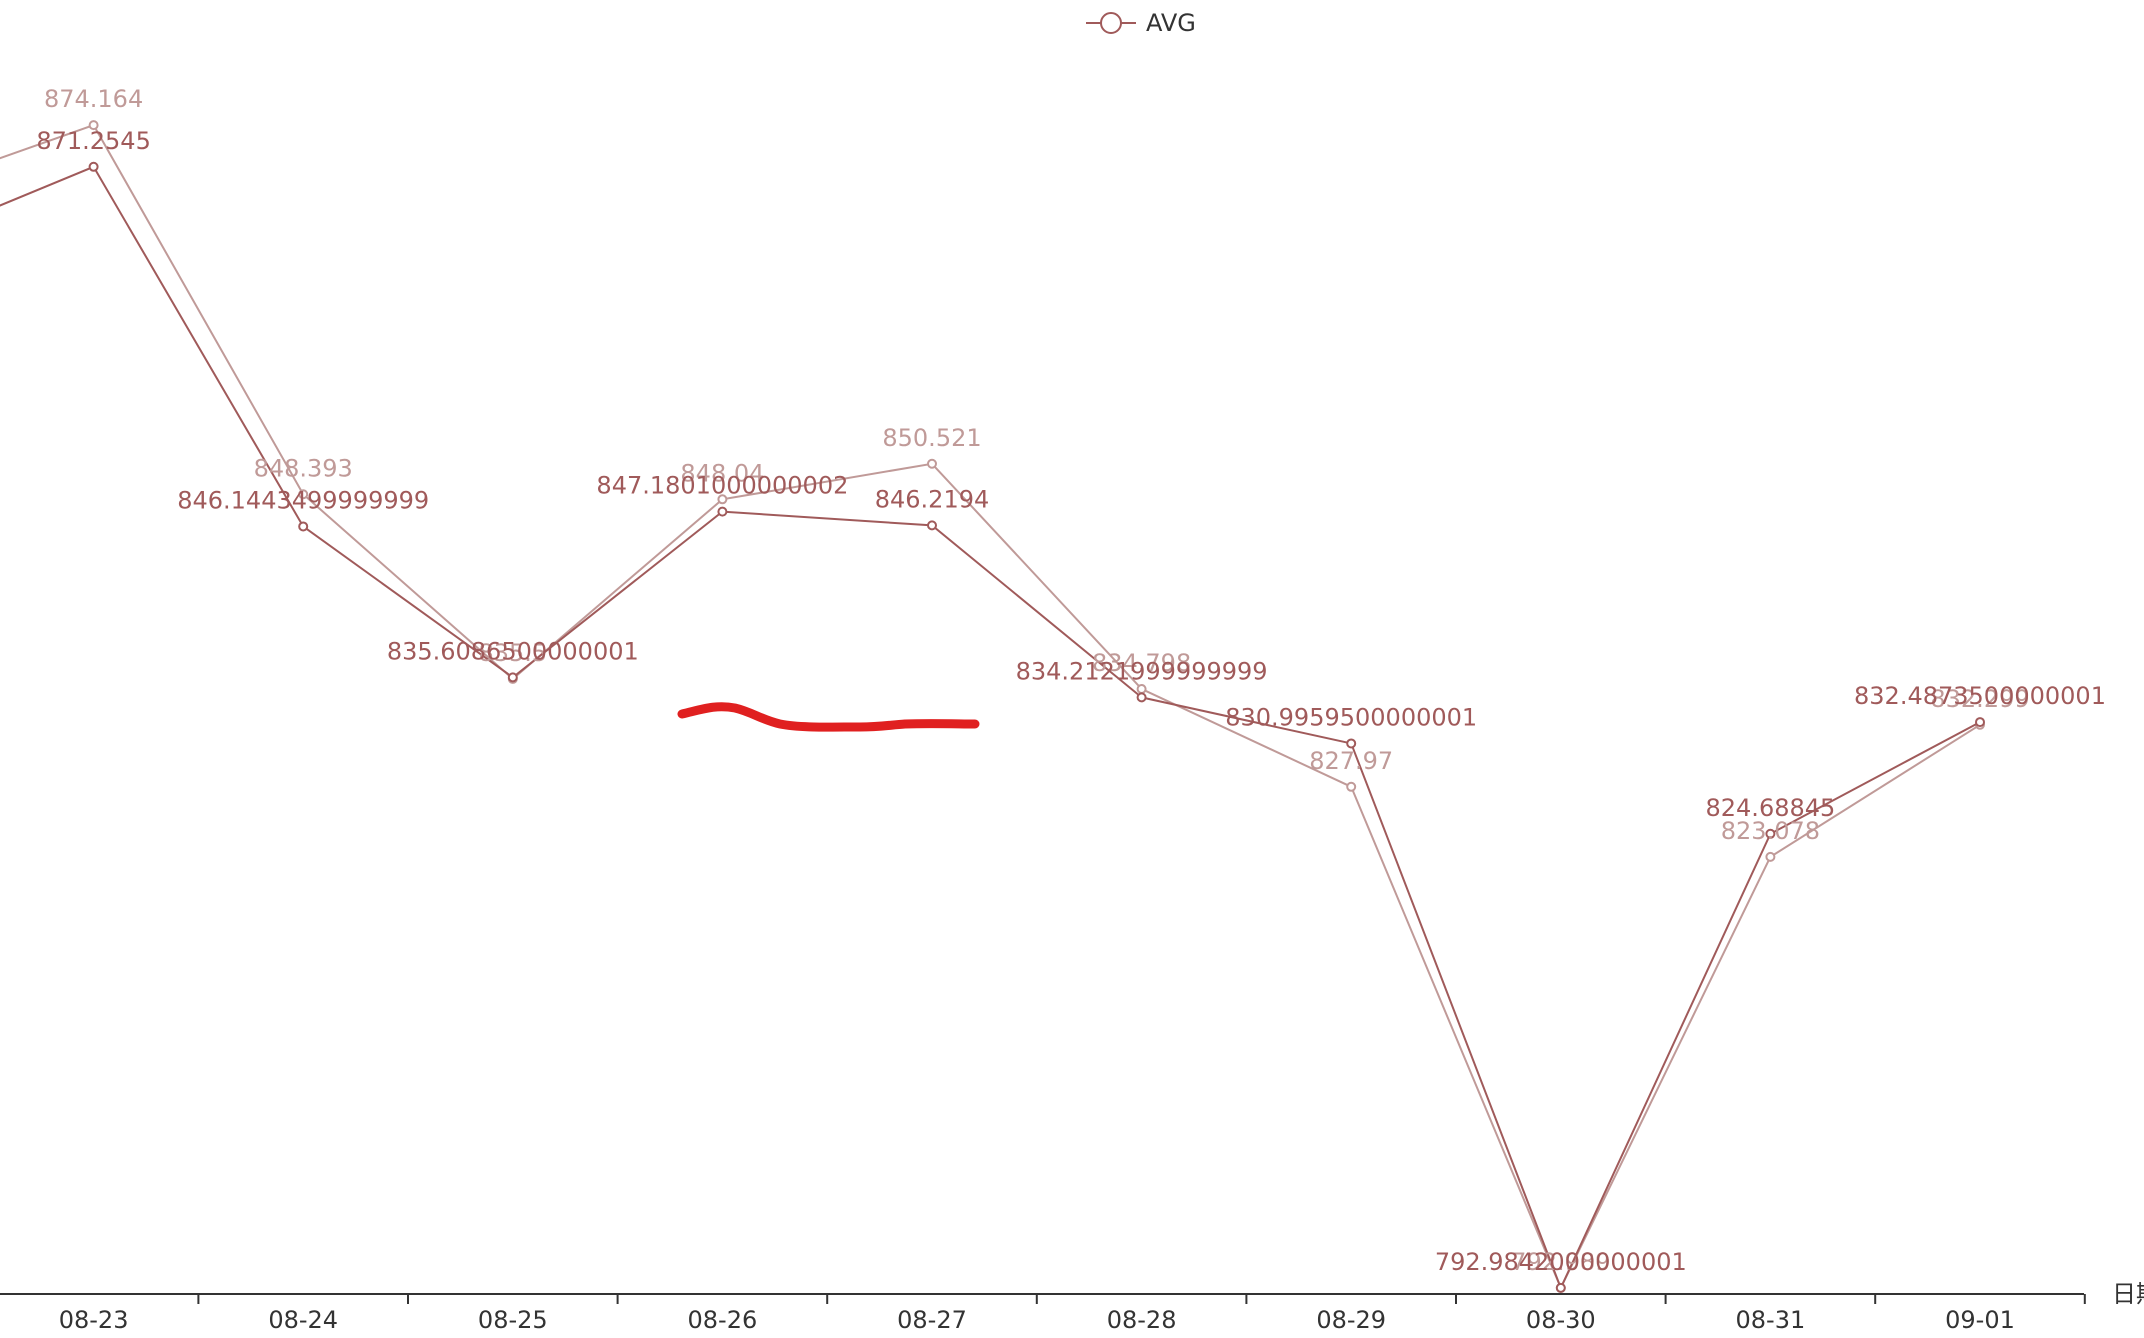  Describe the element at coordinates (303, 468) in the screenshot. I see `data-label: 848.393` at that location.